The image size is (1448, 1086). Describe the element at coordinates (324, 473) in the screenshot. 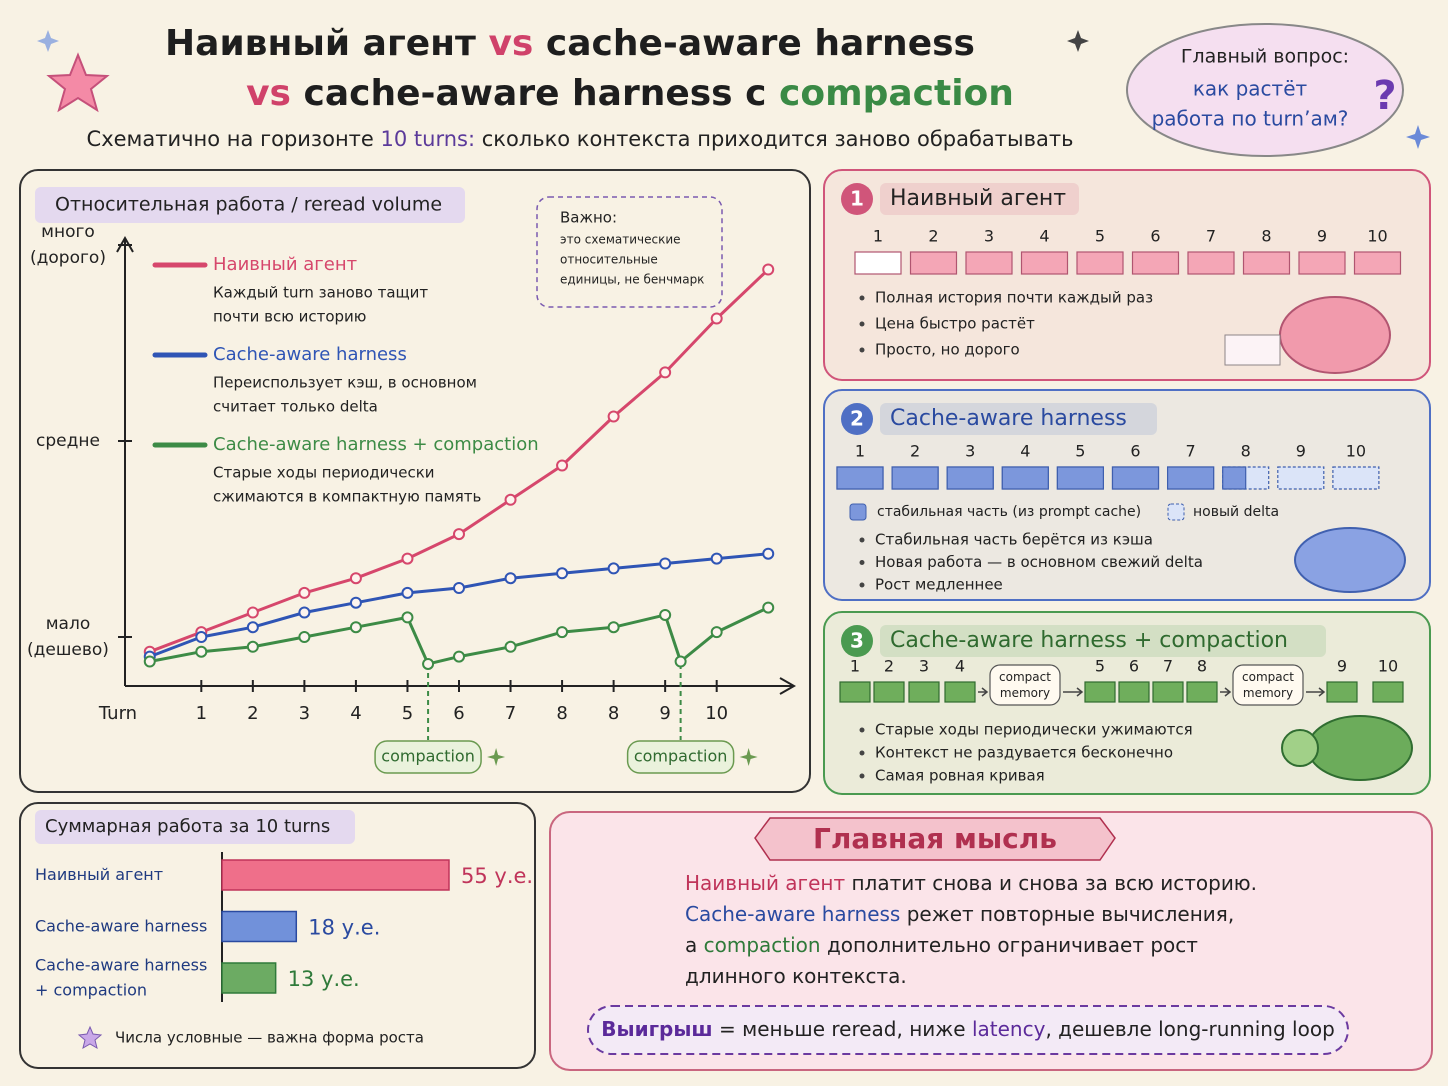

I see `legend-description: Старые ходы периодически` at that location.